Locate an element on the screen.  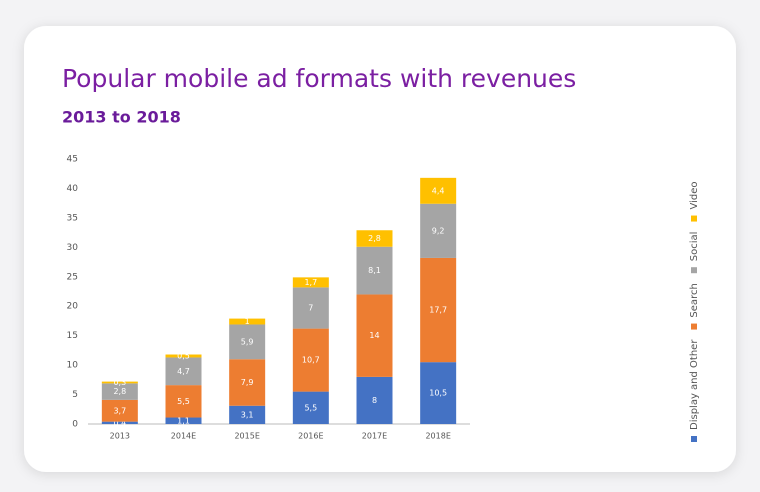
x-tick-label: 2018E is located at coordinates (437, 436).